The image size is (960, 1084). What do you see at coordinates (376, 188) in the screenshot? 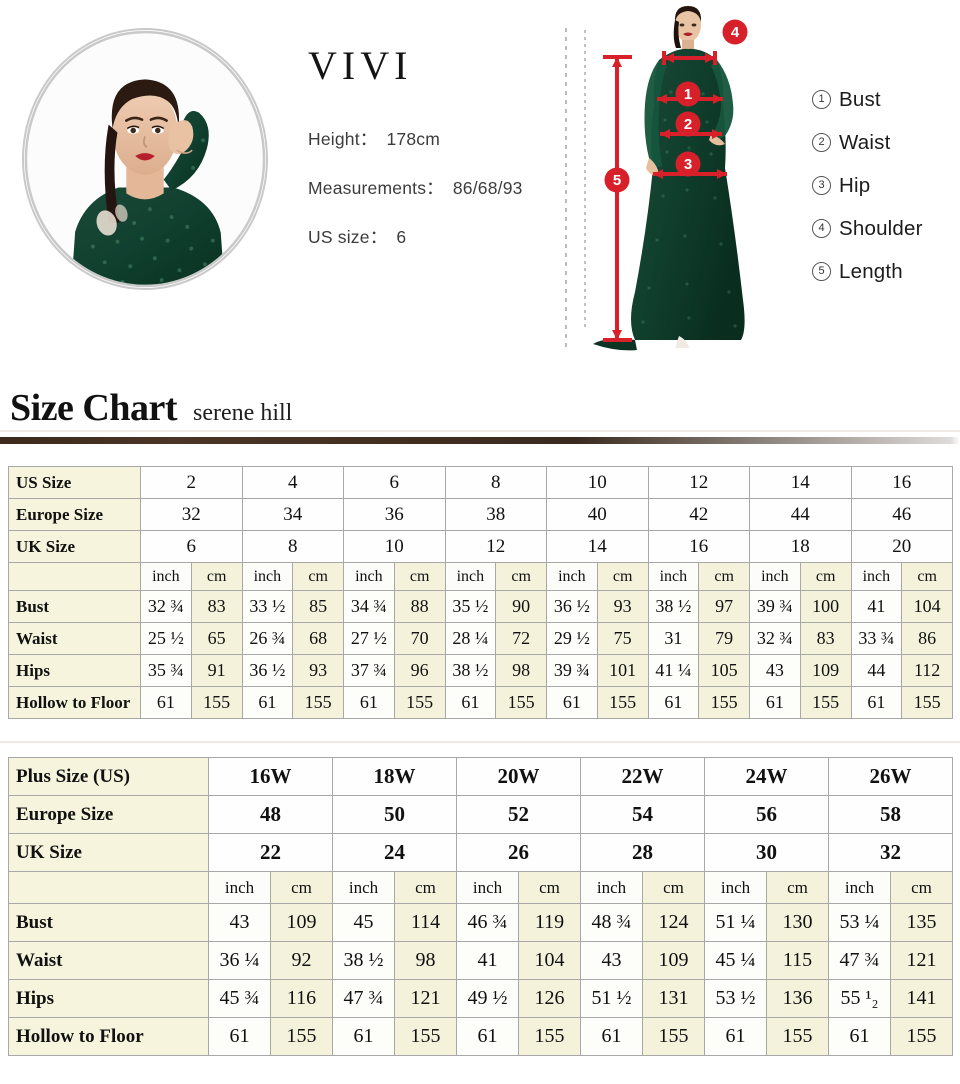
I see `spec-measurements-label: Measurements：` at bounding box center [376, 188].